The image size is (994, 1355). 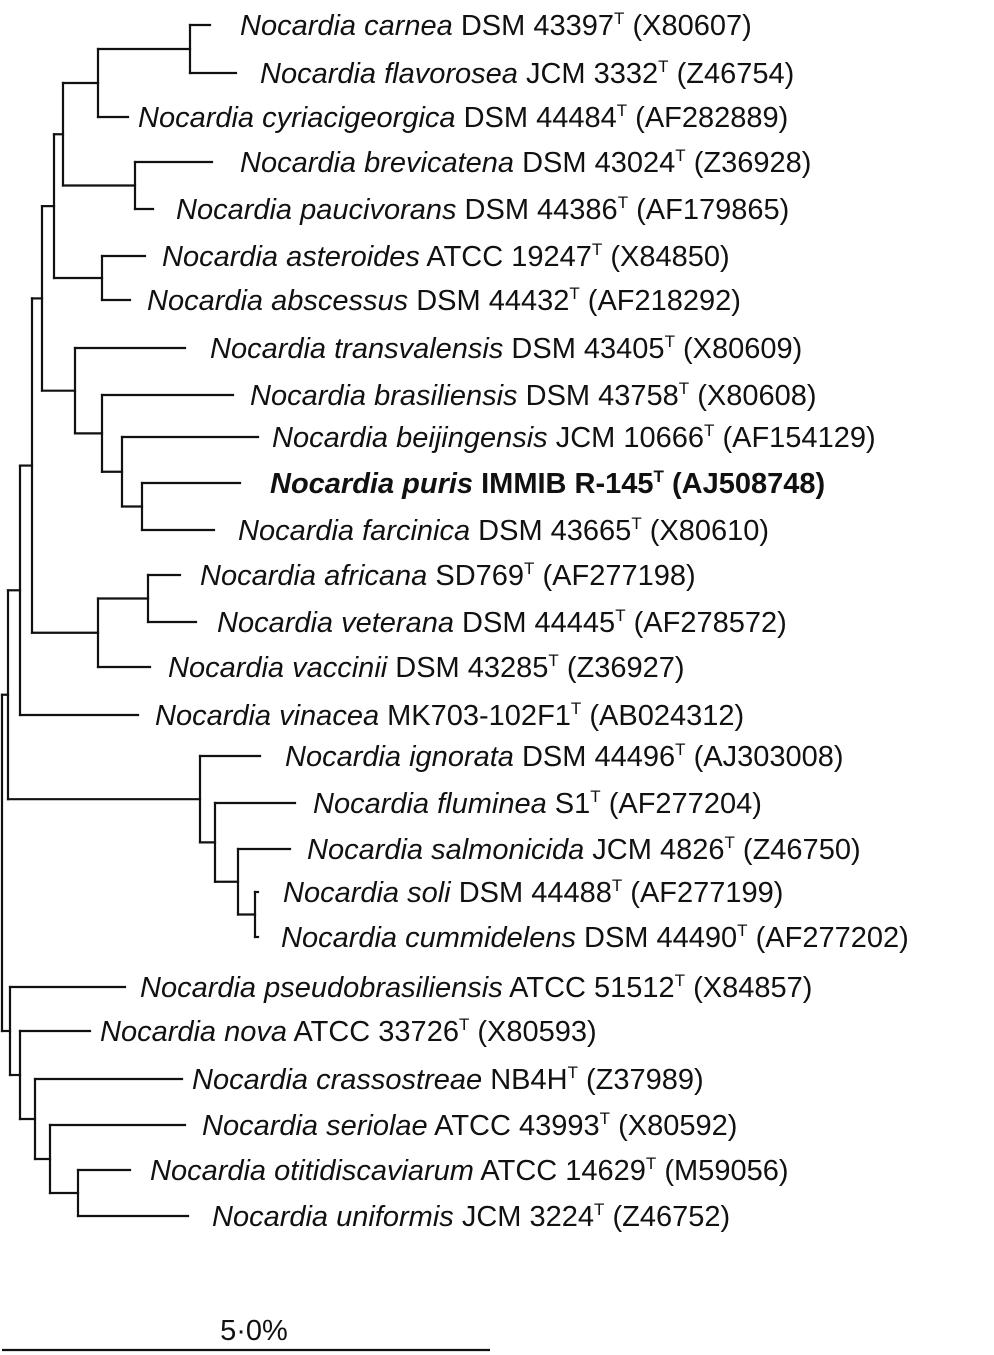 What do you see at coordinates (531, 893) in the screenshot?
I see `strain-name: DSM 44488` at bounding box center [531, 893].